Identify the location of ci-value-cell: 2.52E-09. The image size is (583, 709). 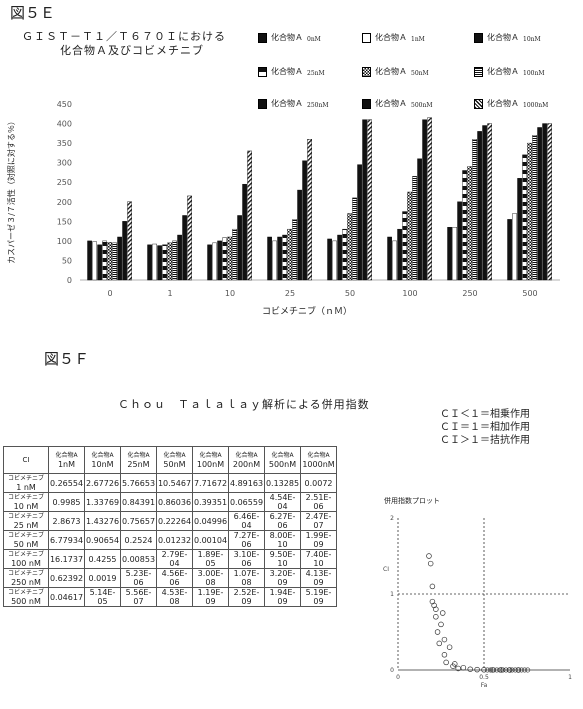
(247, 597).